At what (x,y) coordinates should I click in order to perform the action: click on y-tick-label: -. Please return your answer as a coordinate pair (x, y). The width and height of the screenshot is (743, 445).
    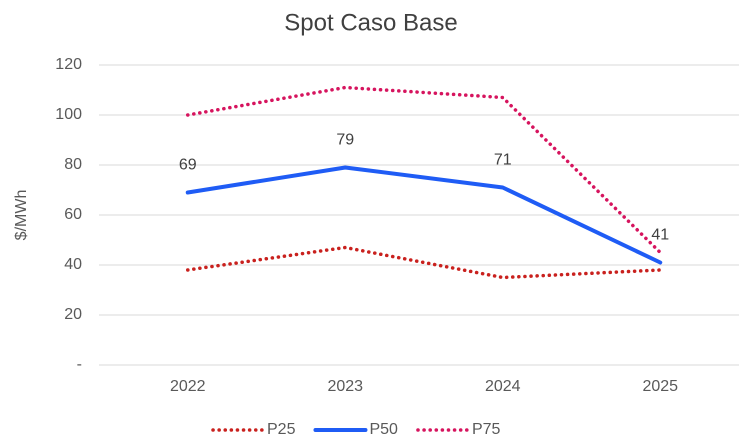
    Looking at the image, I should click on (79, 364).